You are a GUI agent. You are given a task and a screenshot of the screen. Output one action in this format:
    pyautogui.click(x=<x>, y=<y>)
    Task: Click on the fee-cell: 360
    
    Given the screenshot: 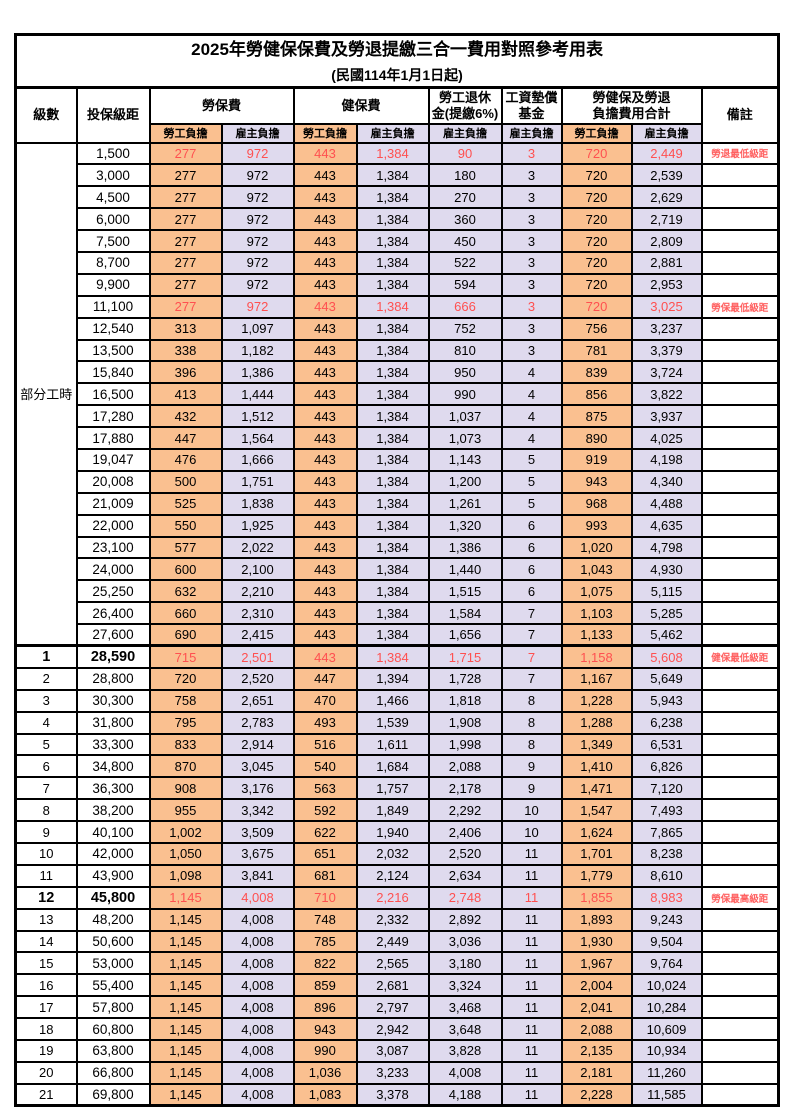 What is the action you would take?
    pyautogui.click(x=465, y=219)
    